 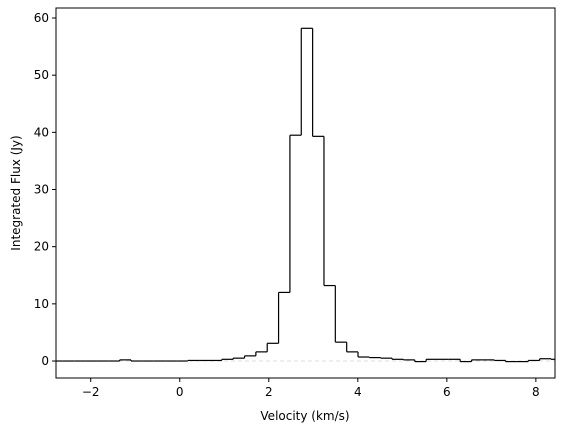 I want to click on x-tick-label: 4, so click(x=358, y=392).